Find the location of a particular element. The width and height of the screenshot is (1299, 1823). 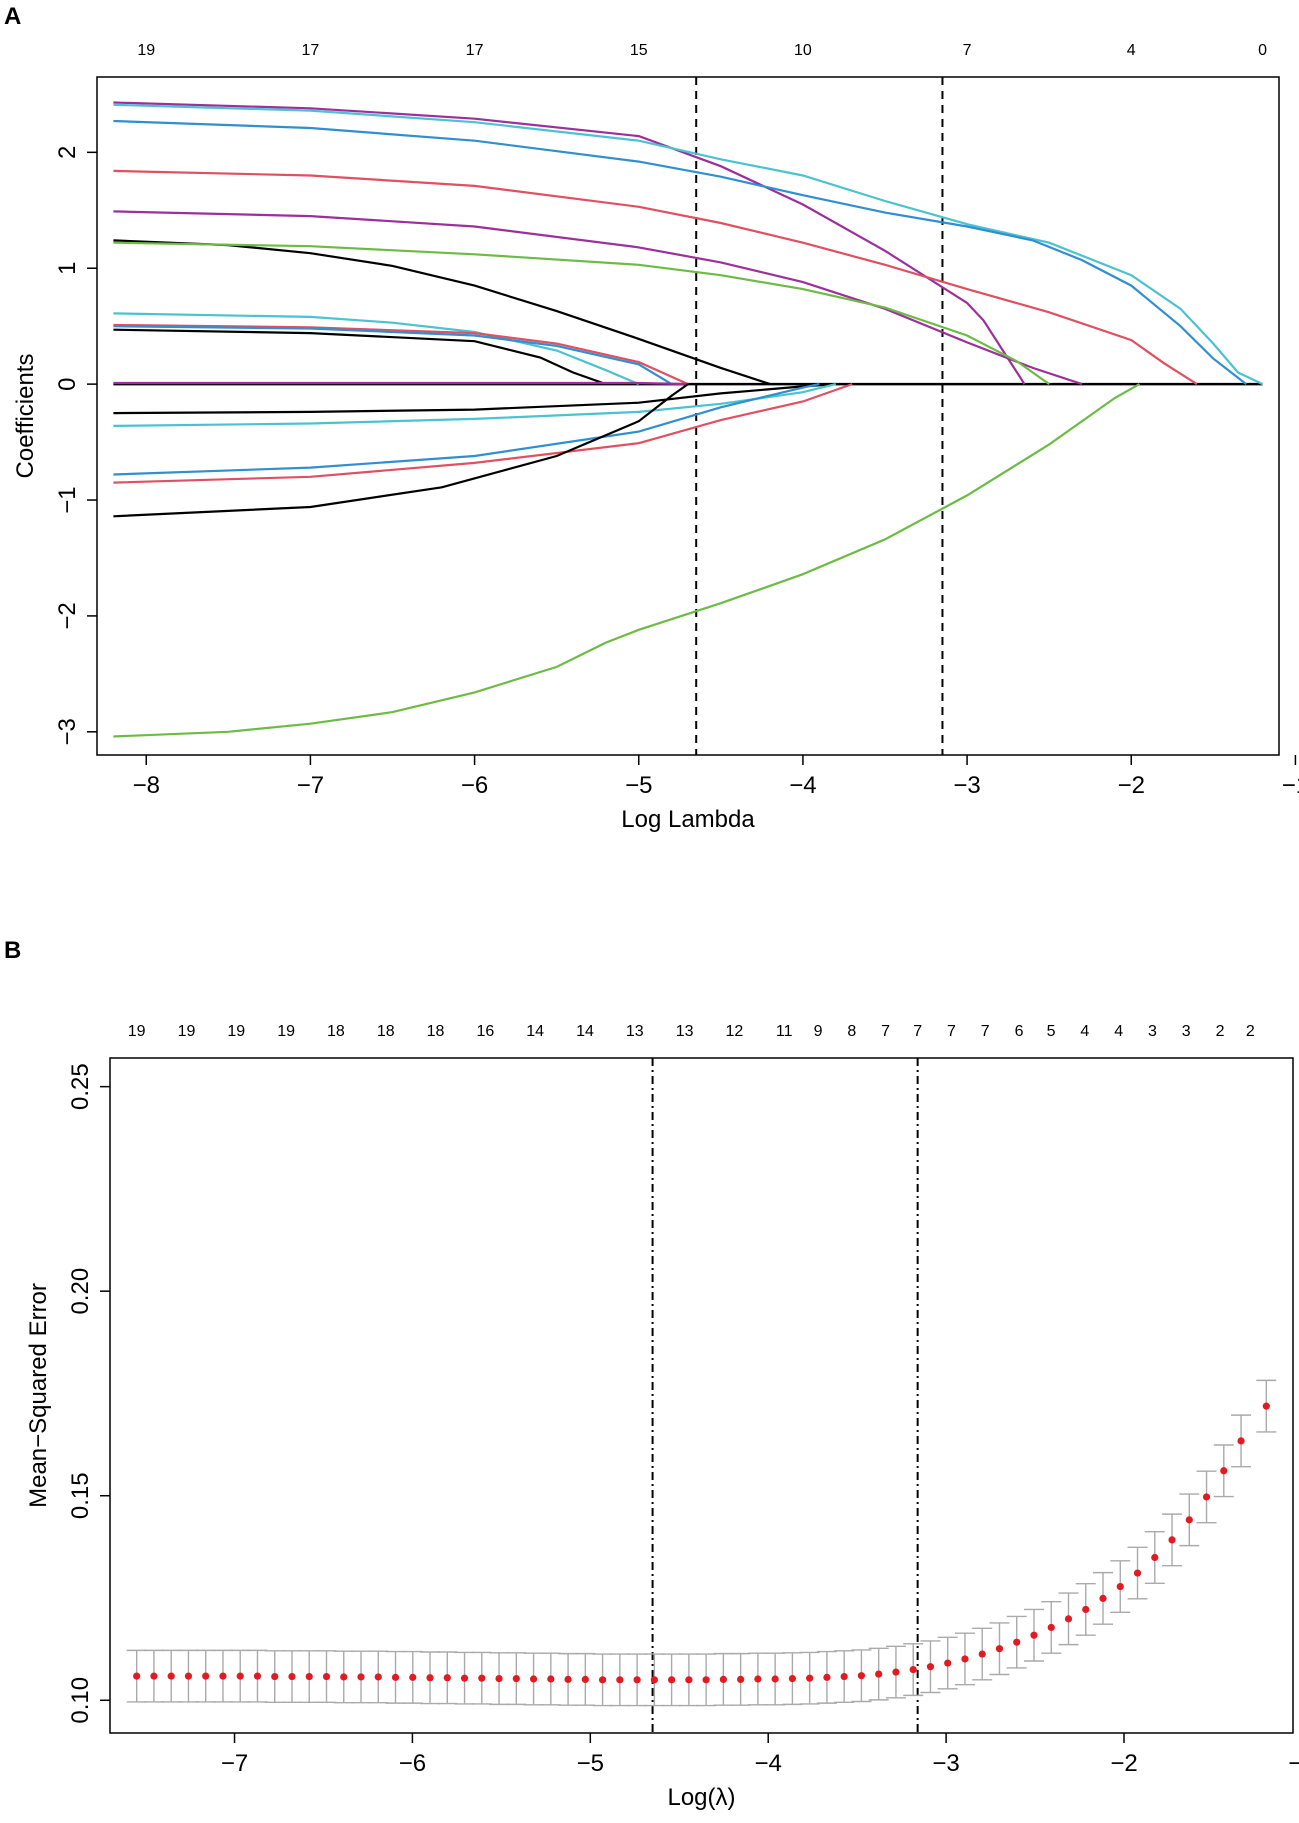

top-axis-count-label: 0 is located at coordinates (1262, 50).